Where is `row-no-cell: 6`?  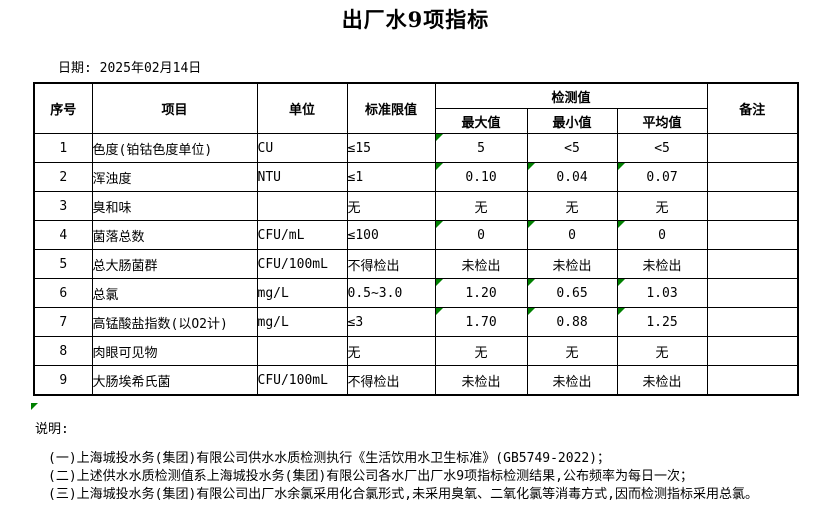
row-no-cell: 6 is located at coordinates (63, 293).